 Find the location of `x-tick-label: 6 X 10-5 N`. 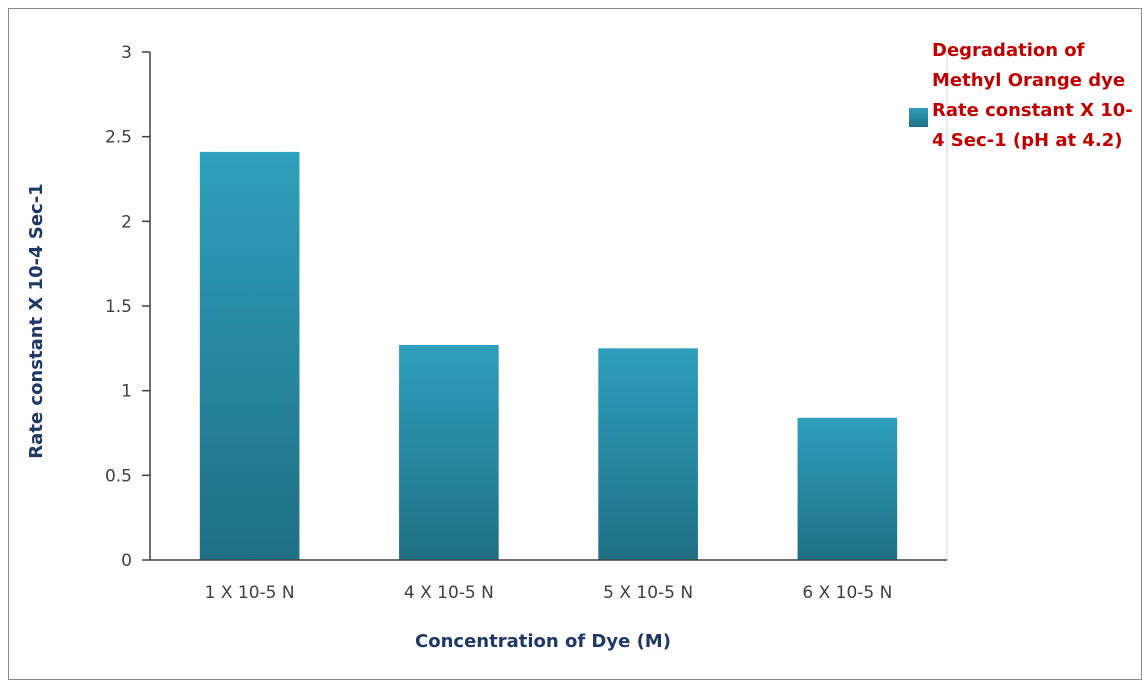

x-tick-label: 6 X 10-5 N is located at coordinates (847, 593).